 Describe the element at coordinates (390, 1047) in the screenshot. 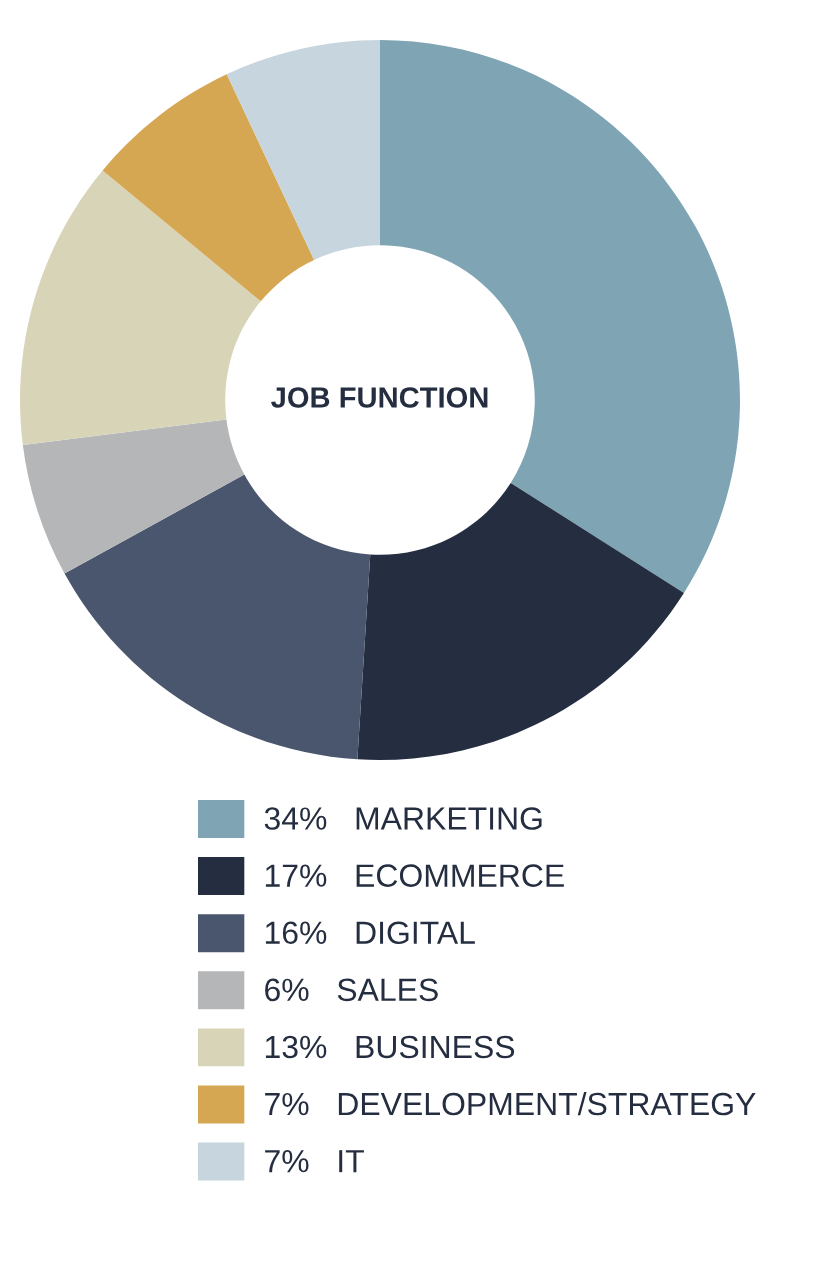

I see `legend-label: 13% BUSINESS` at that location.